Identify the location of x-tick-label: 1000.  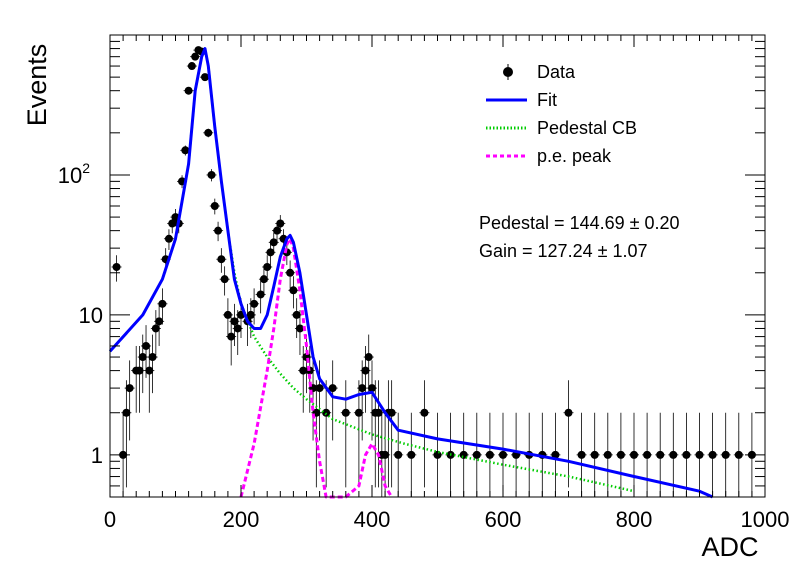
(765, 519).